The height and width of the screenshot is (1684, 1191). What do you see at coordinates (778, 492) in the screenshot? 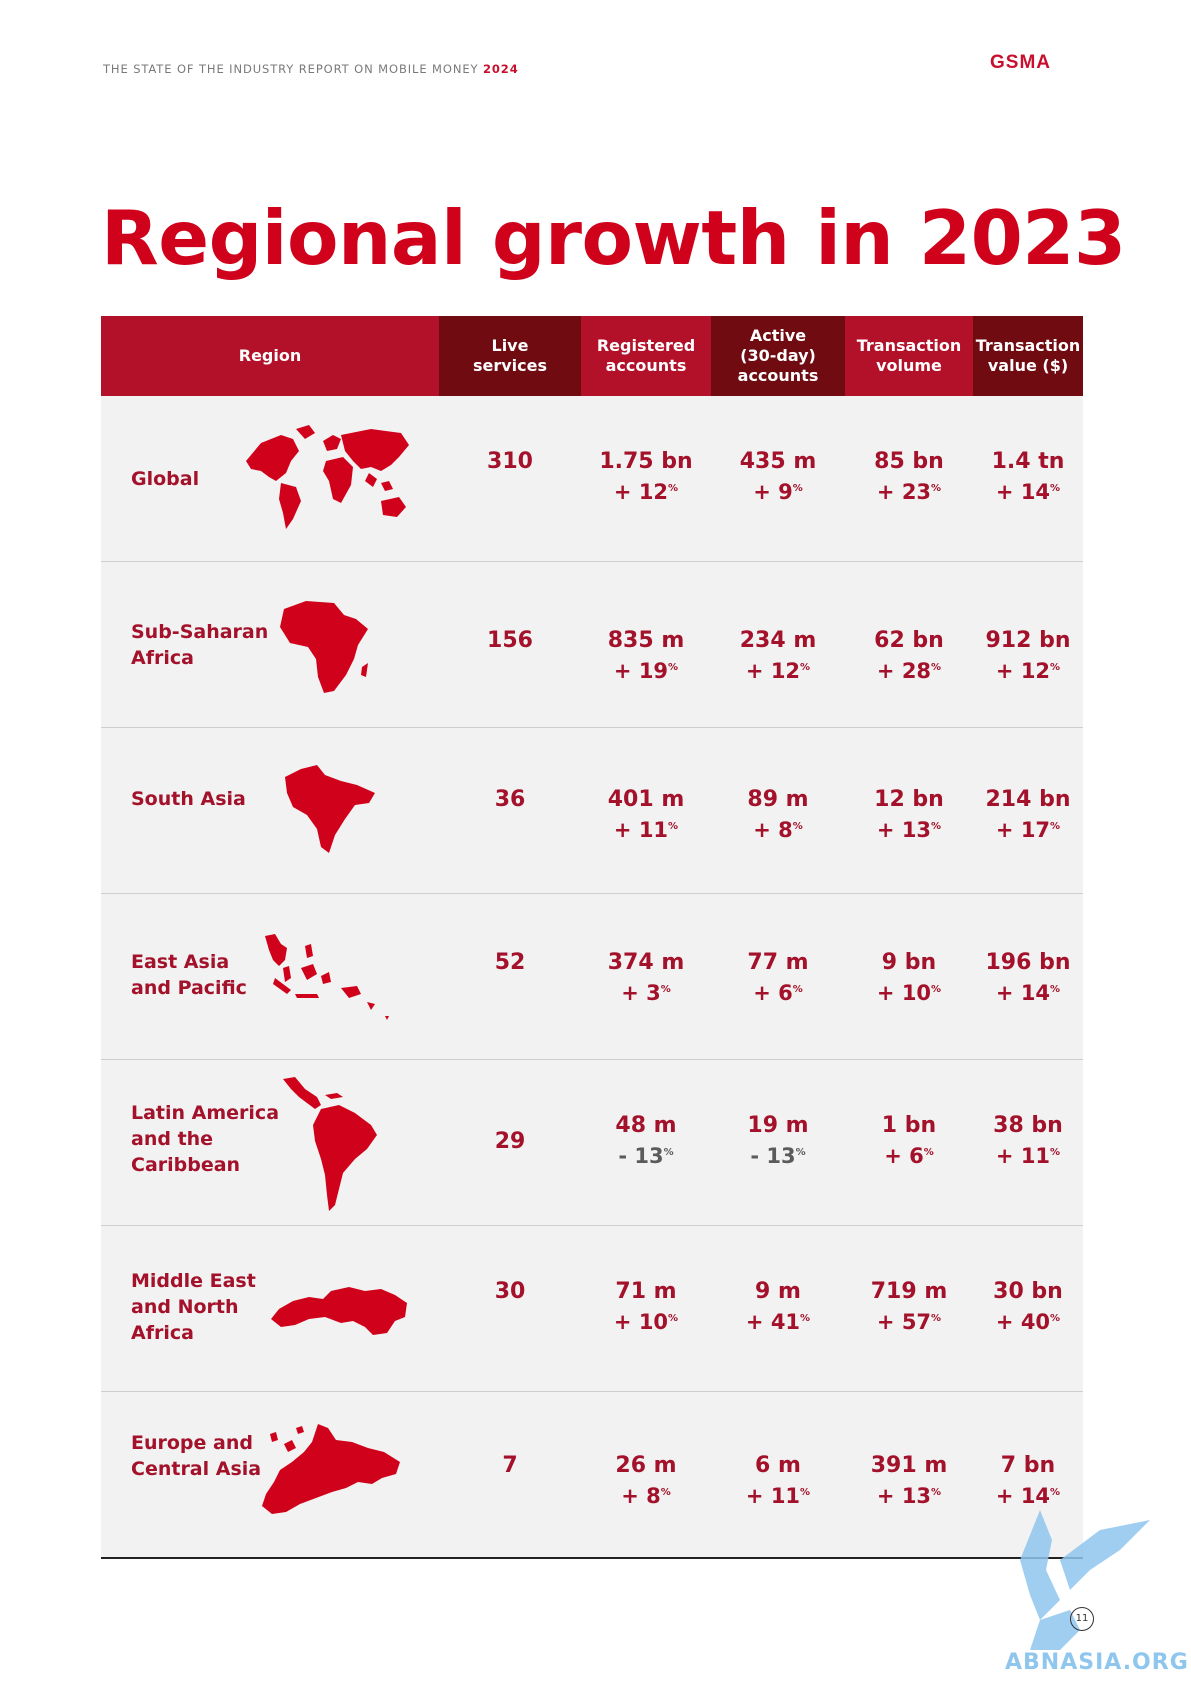
I see `active-accounts-change: + 9%` at bounding box center [778, 492].